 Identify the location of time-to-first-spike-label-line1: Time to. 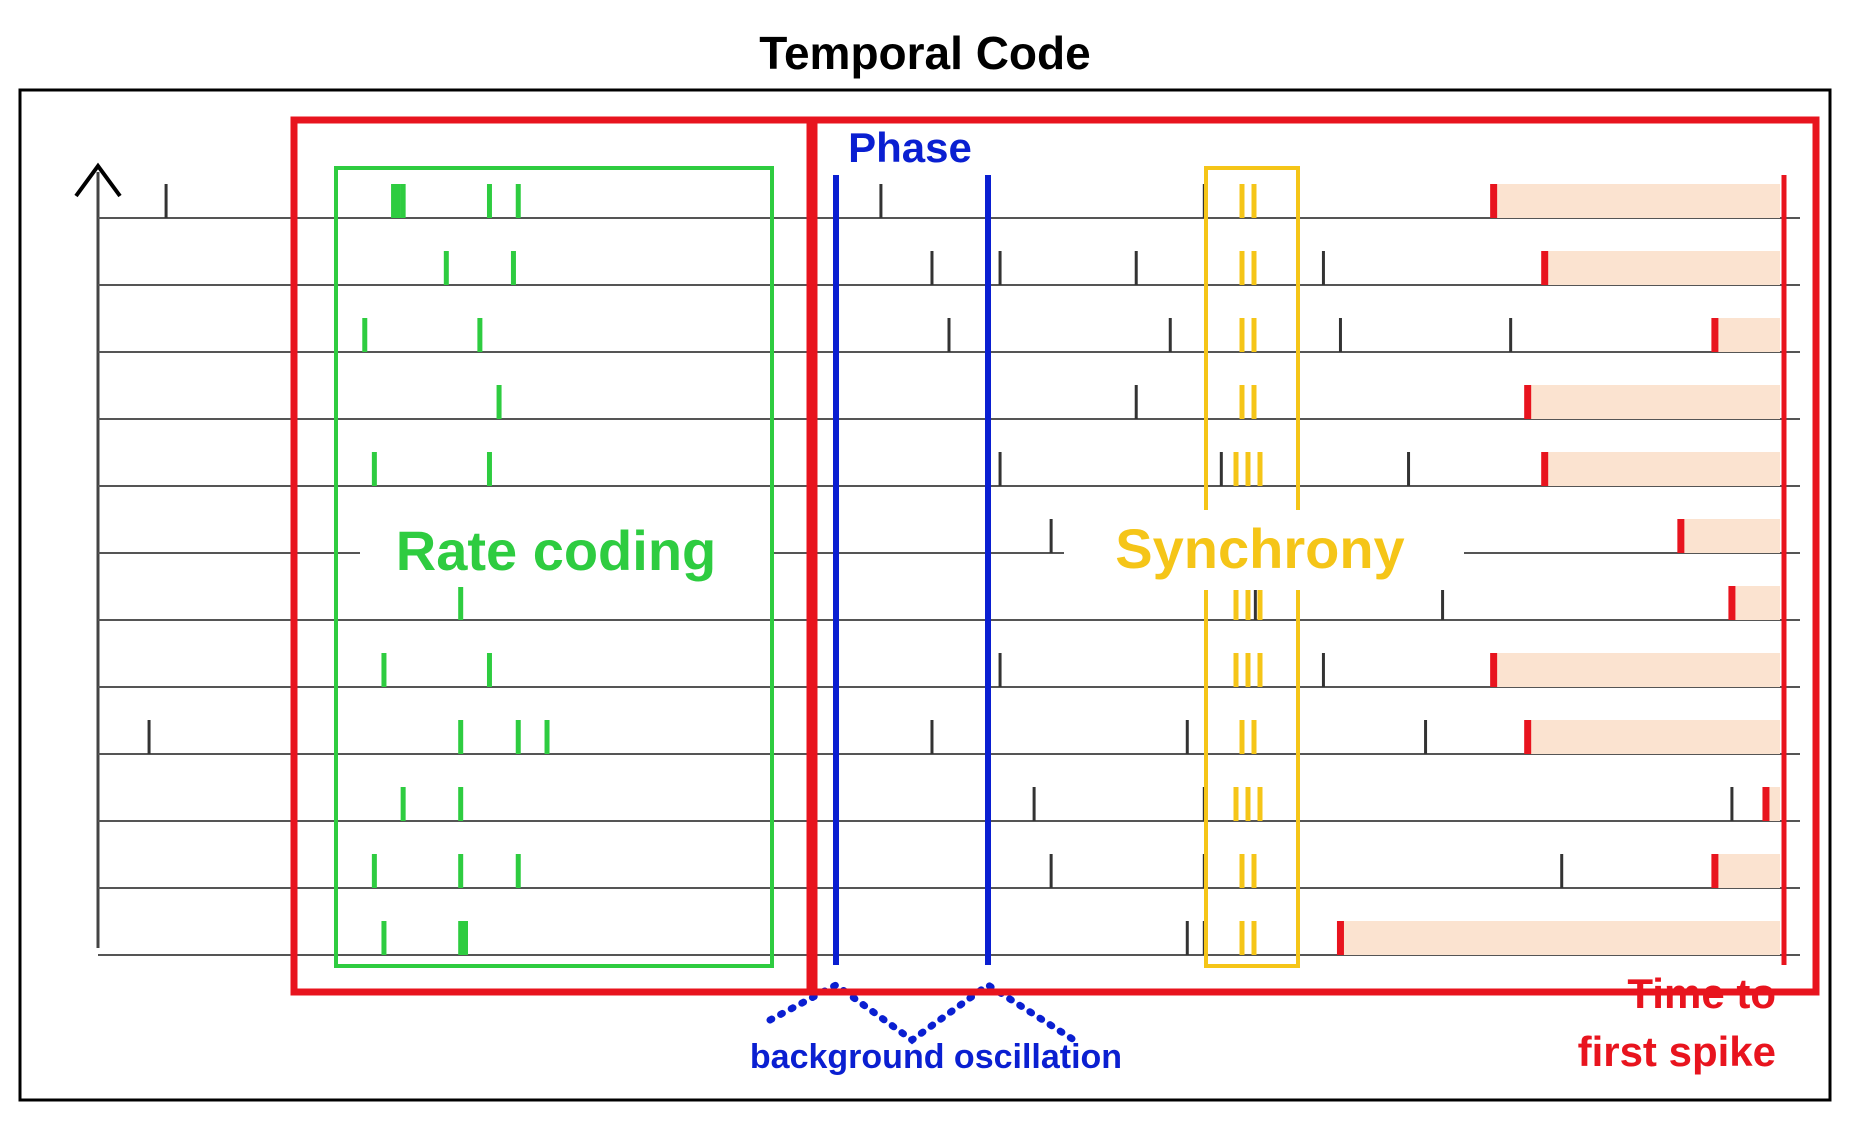
(1701, 993).